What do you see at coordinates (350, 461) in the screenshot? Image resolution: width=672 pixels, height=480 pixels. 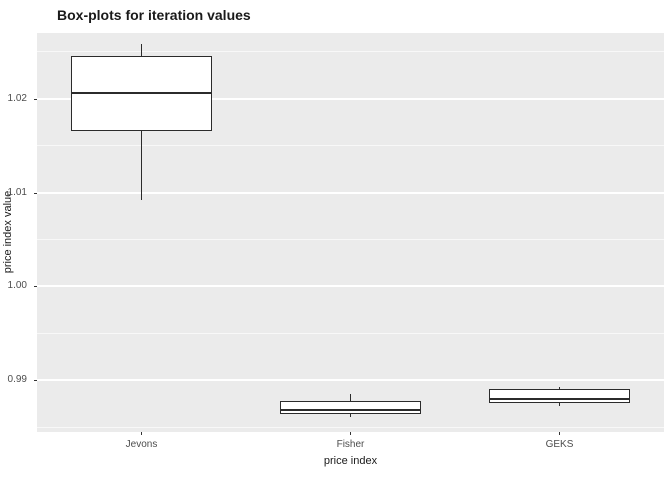 I see `x-axis-label: price index` at bounding box center [350, 461].